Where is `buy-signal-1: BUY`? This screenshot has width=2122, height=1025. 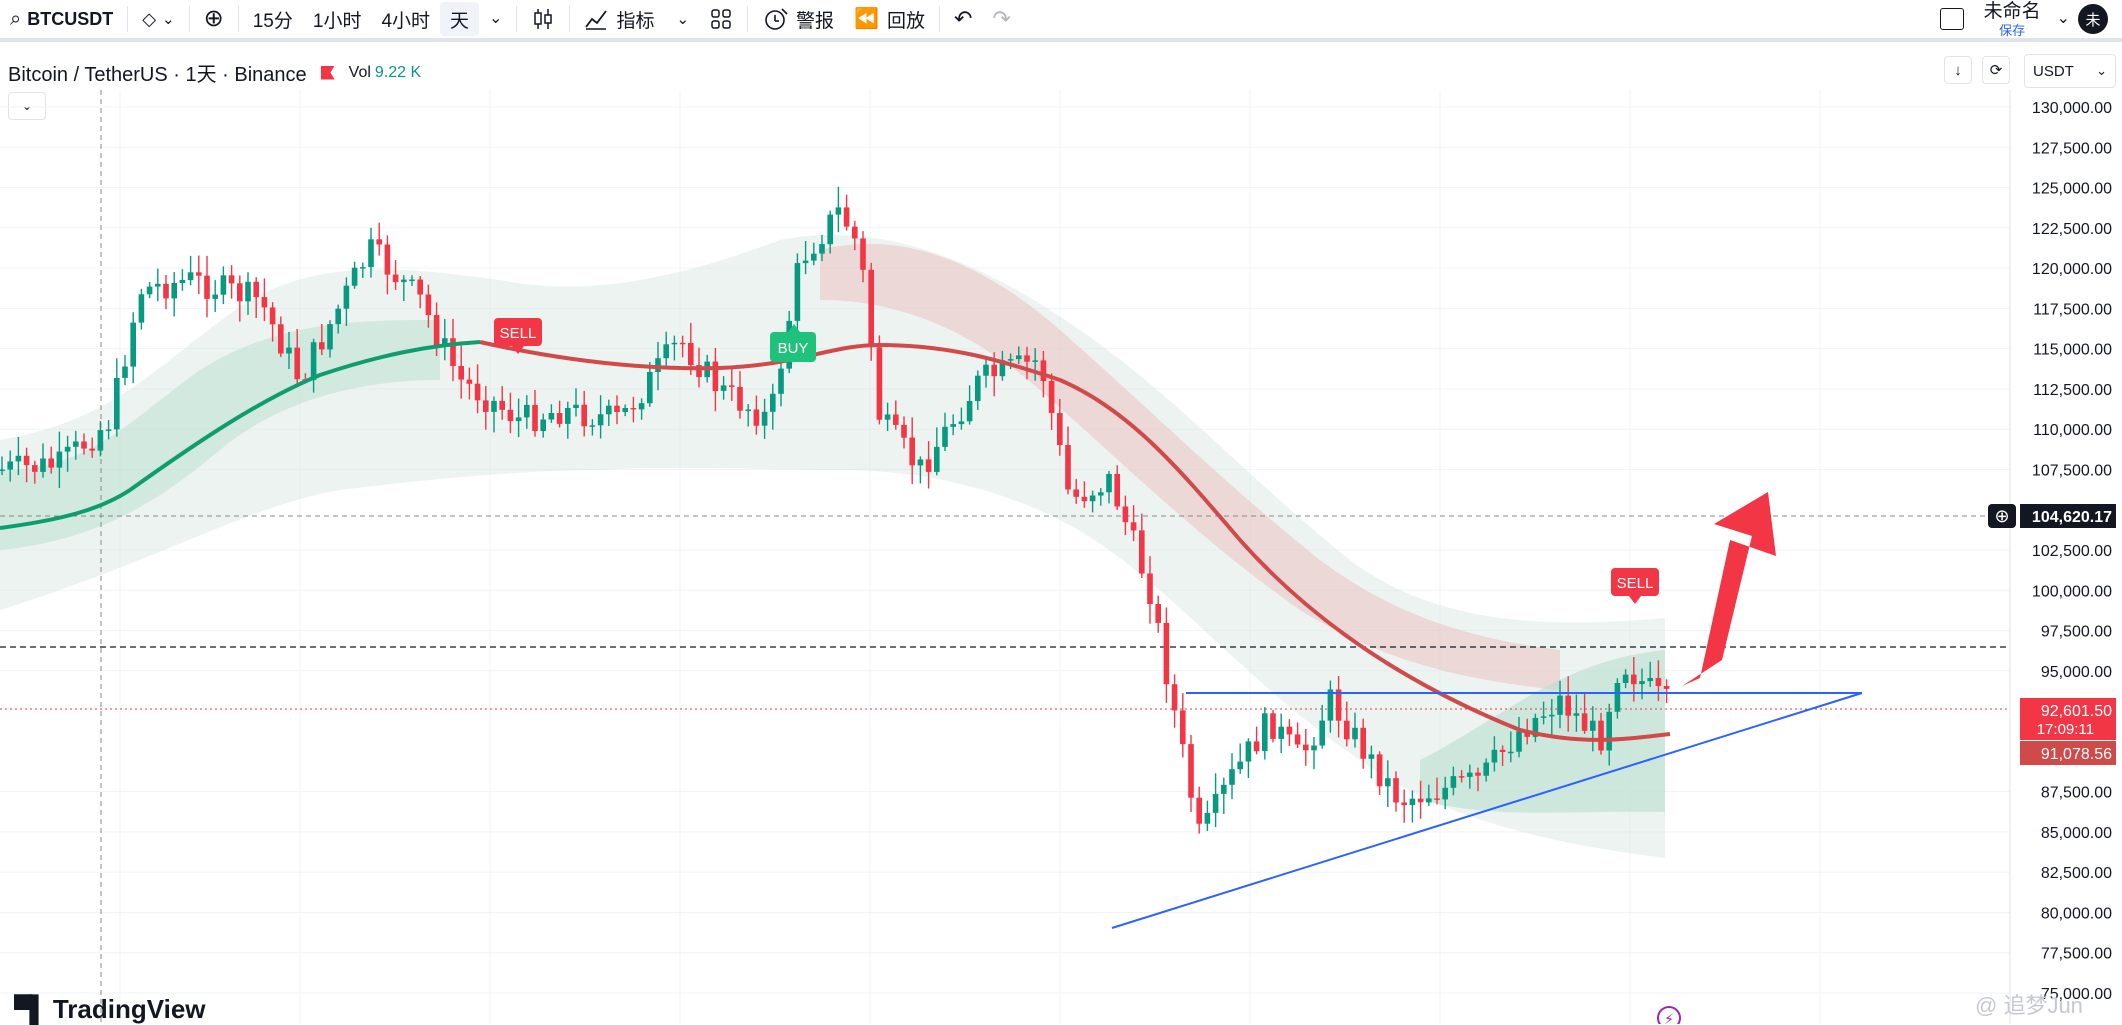 buy-signal-1: BUY is located at coordinates (793, 343).